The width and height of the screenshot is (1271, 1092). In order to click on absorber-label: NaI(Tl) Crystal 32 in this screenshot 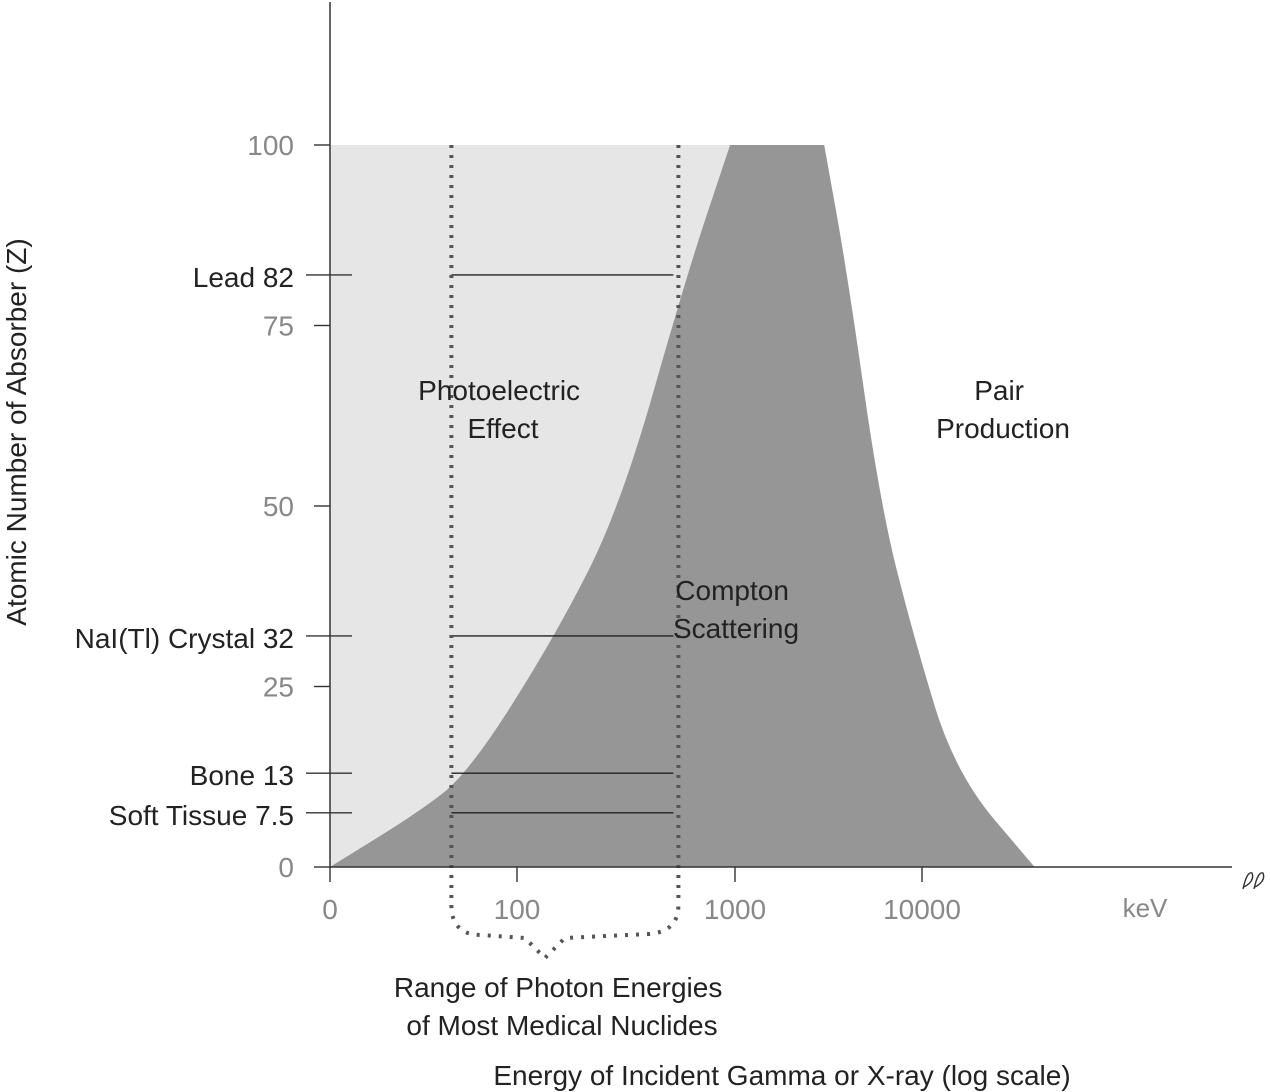, I will do `click(184, 638)`.